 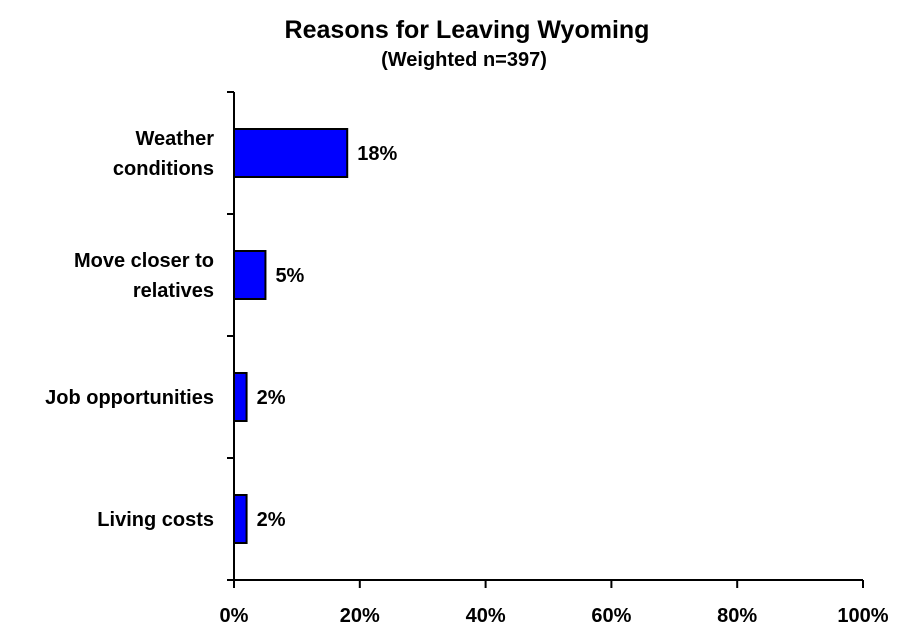 What do you see at coordinates (464, 60) in the screenshot?
I see `chart-subtitle: (Weighted n=397)` at bounding box center [464, 60].